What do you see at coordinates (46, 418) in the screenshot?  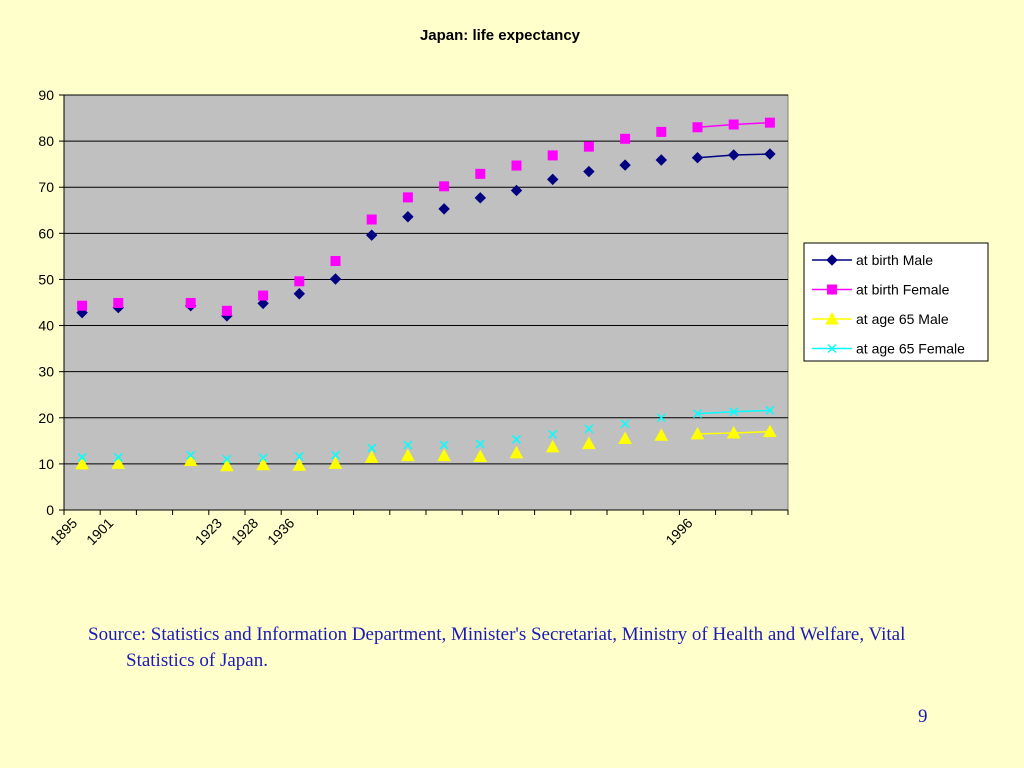 I see `y-tick-label-20: 20` at bounding box center [46, 418].